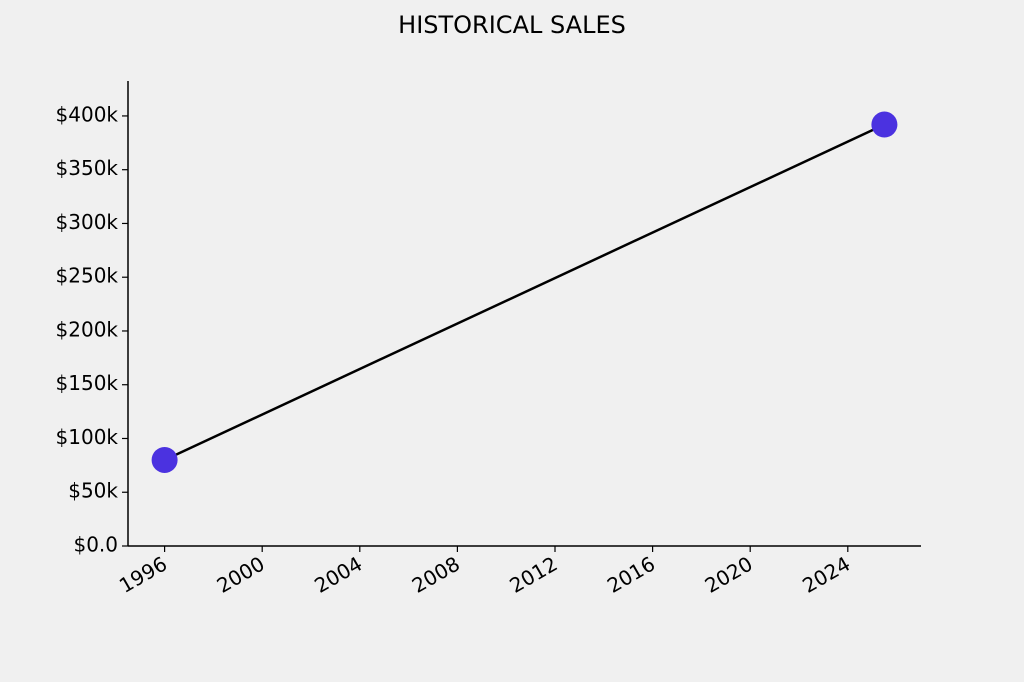 This screenshot has height=682, width=1024. Describe the element at coordinates (95, 545) in the screenshot. I see `y-tick-label: $0.0` at that location.